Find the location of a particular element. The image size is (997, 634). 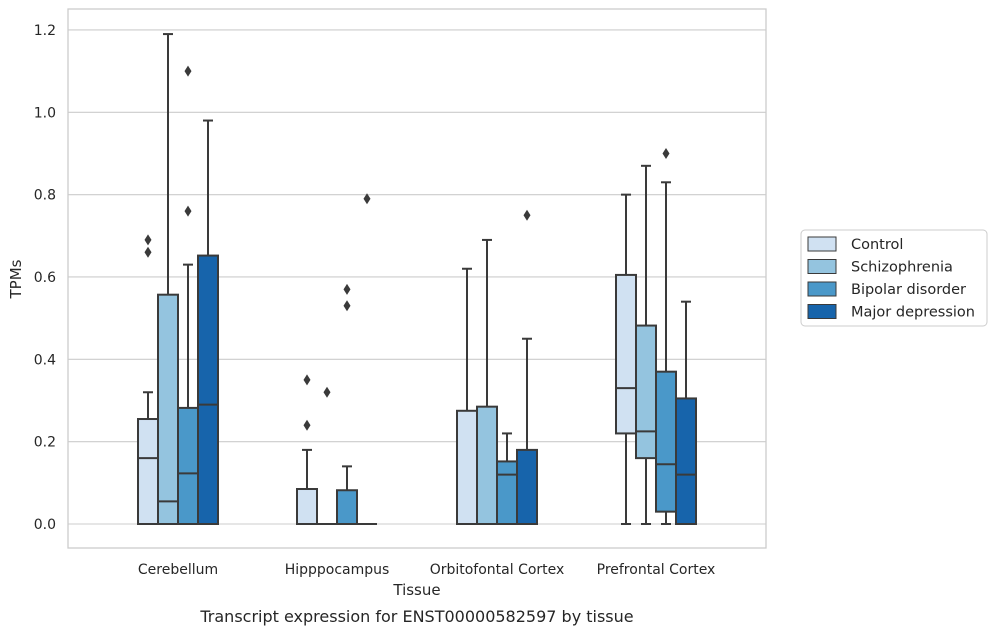

box-bipolar-disorder-orbitofontal-cortex is located at coordinates (507, 478).